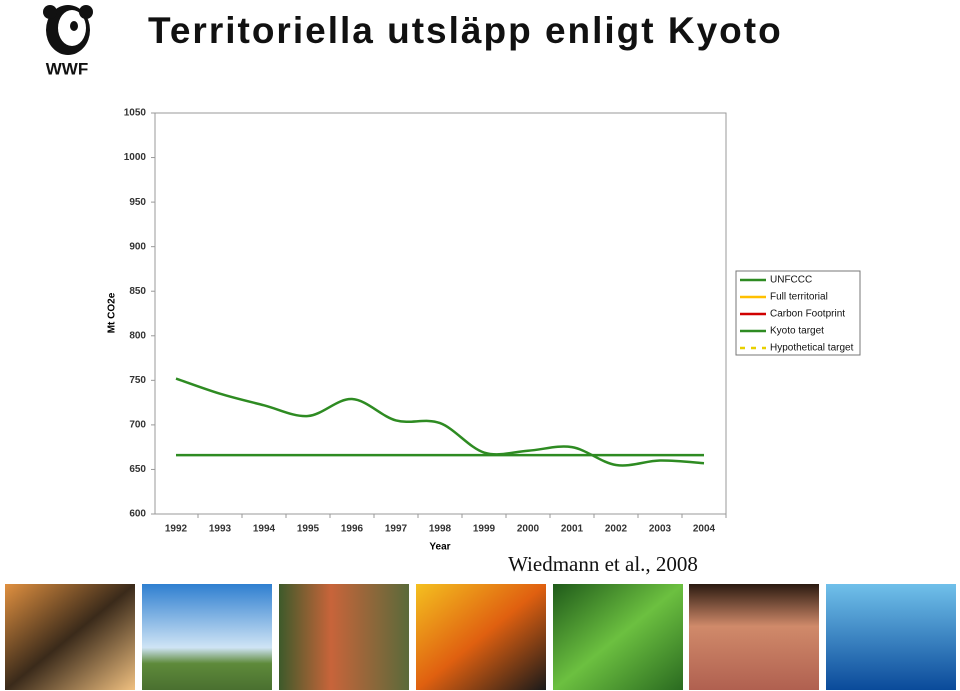  Describe the element at coordinates (807, 314) in the screenshot. I see `legend-label: Carbon Footprint` at that location.